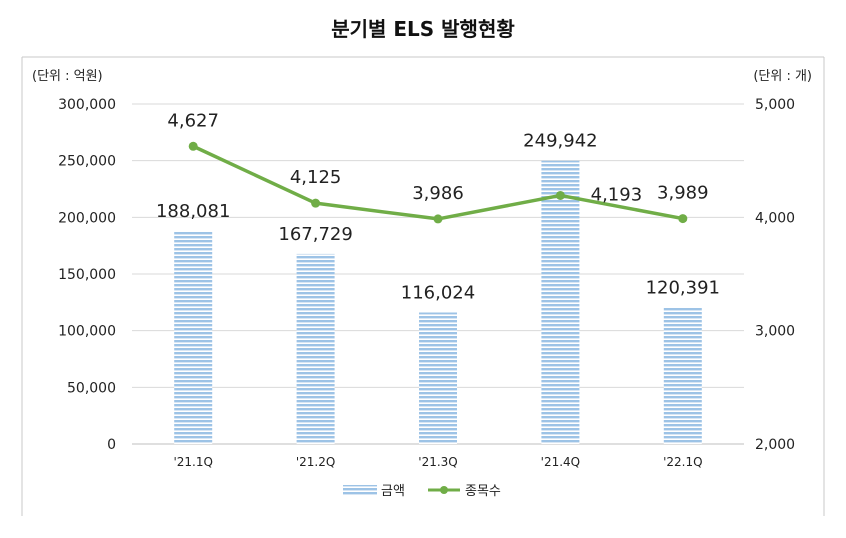  I want to click on left-tick-label: 0, so click(111, 445).